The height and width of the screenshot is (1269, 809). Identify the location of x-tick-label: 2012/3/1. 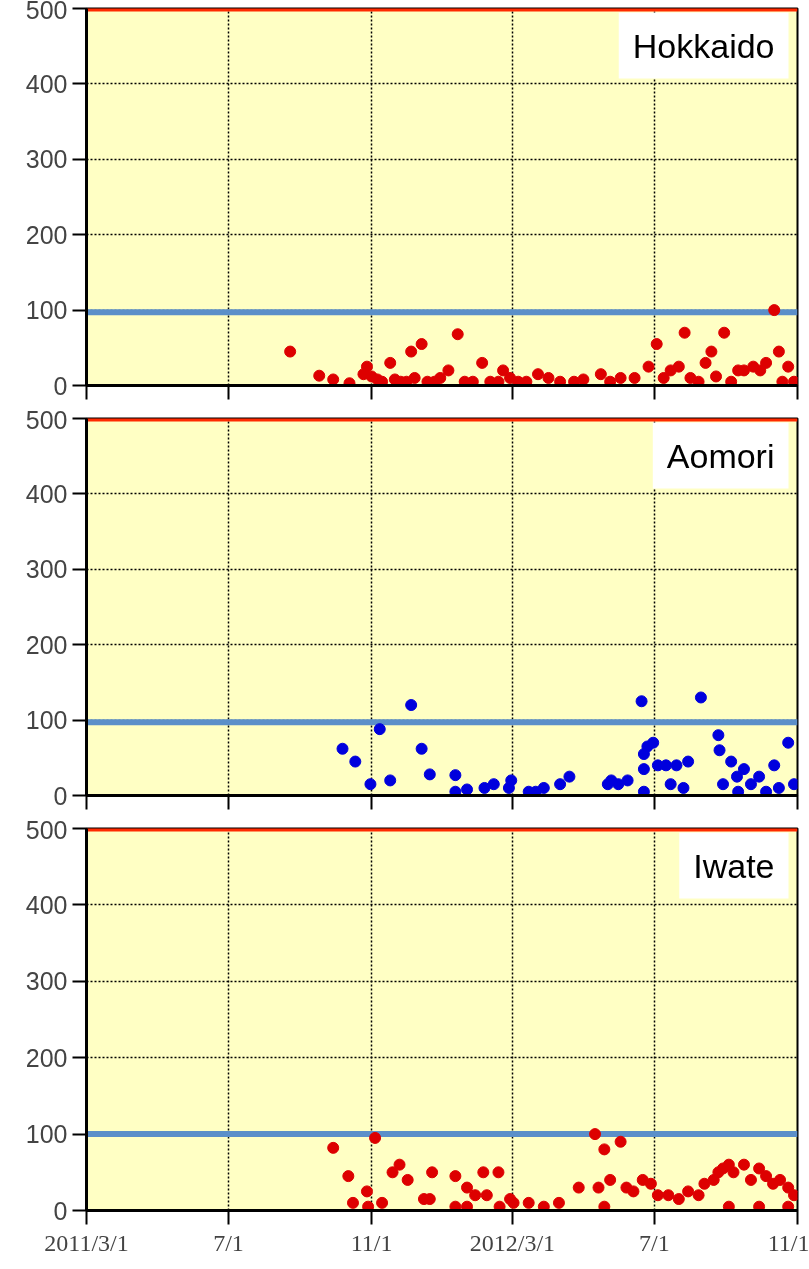
(512, 1242).